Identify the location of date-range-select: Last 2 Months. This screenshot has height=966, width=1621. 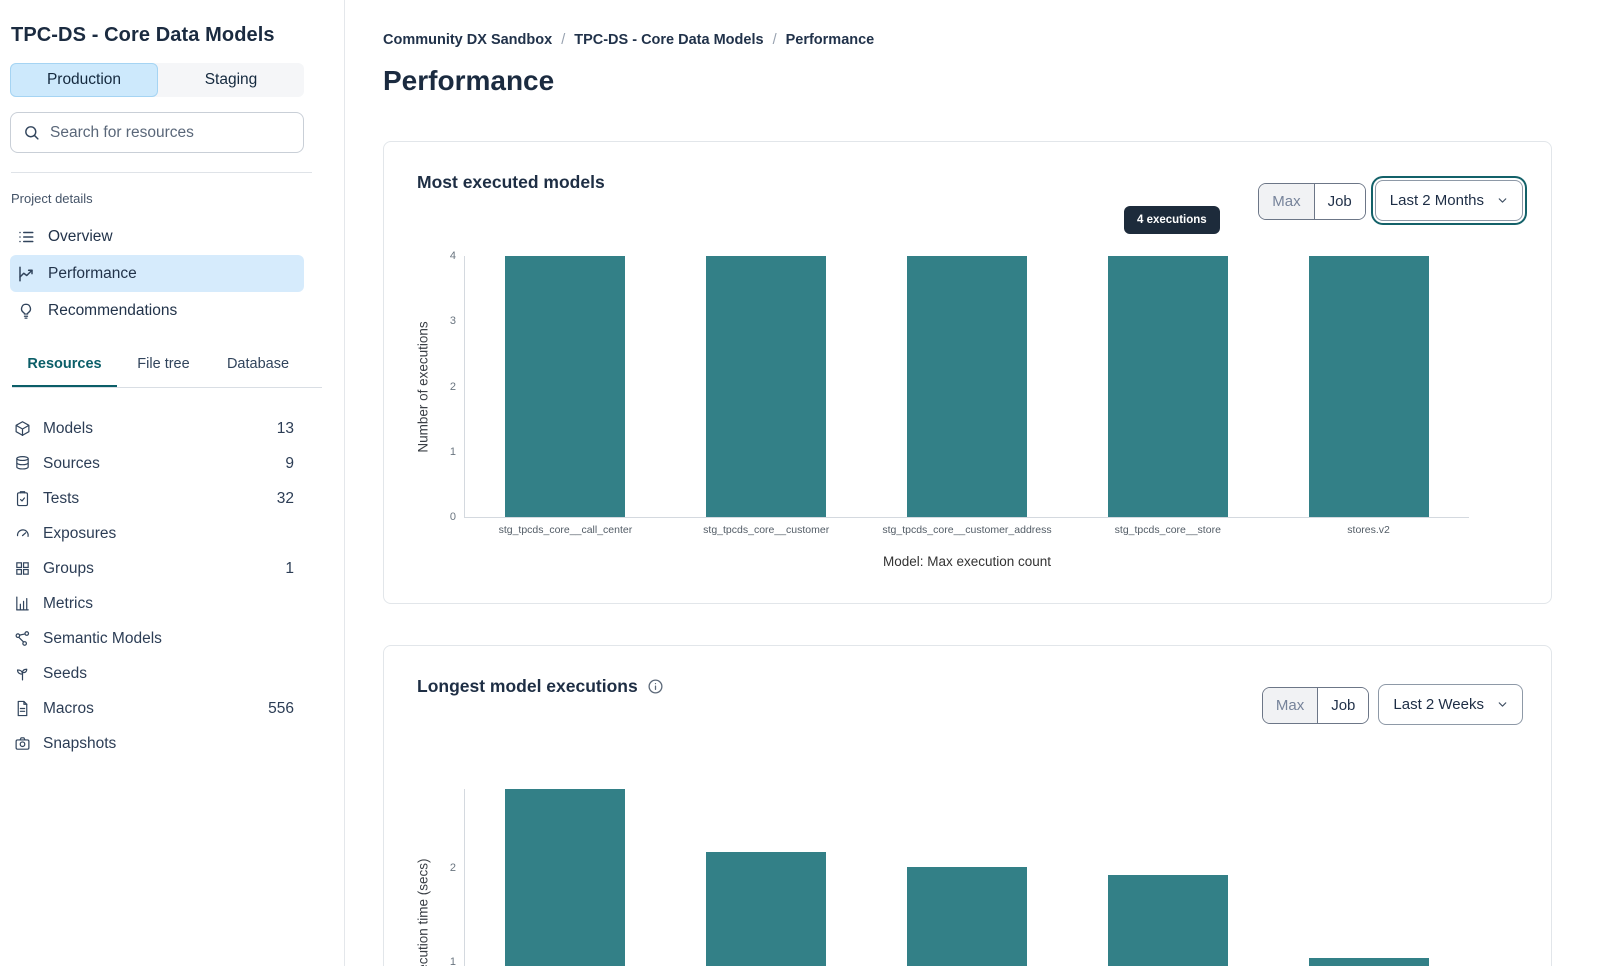
(1448, 200).